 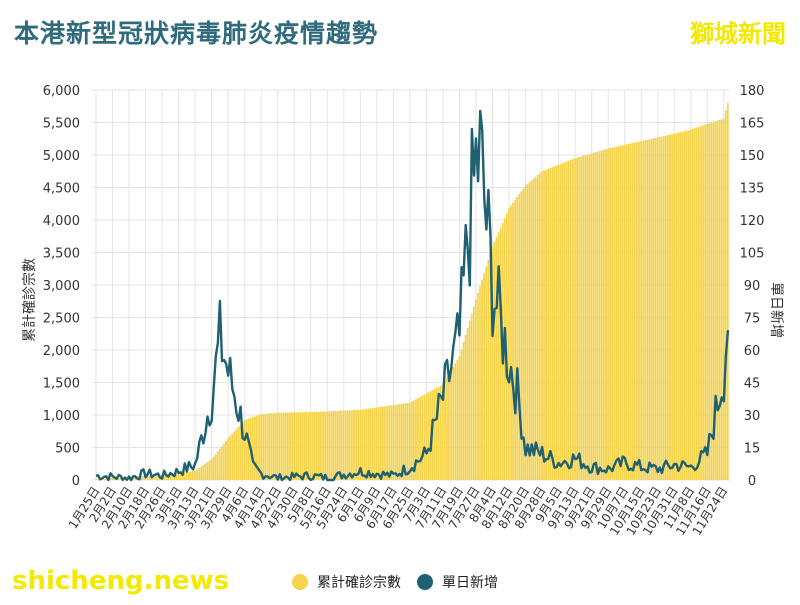 I want to click on left-tick-label: 500, so click(x=67, y=449).